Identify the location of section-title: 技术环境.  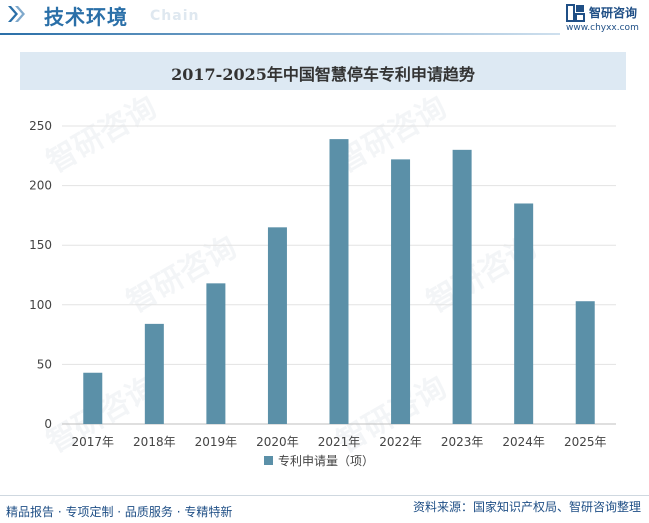
(86, 17).